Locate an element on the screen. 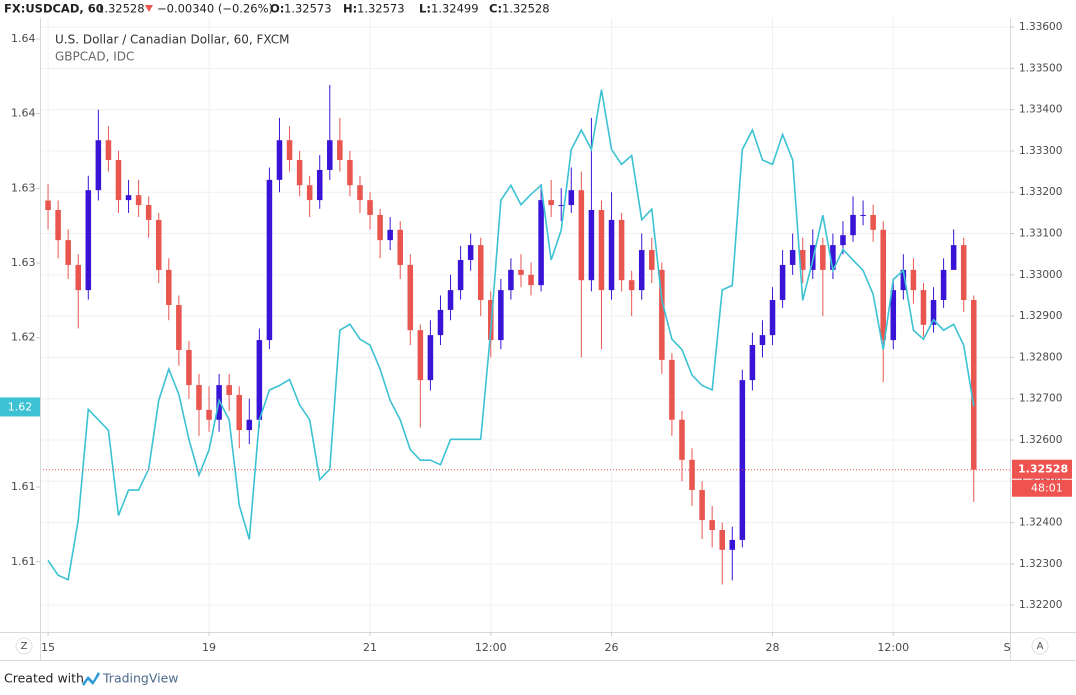 Image resolution: width=1076 pixels, height=695 pixels. y-tick-label: 1.33000 is located at coordinates (1040, 275).